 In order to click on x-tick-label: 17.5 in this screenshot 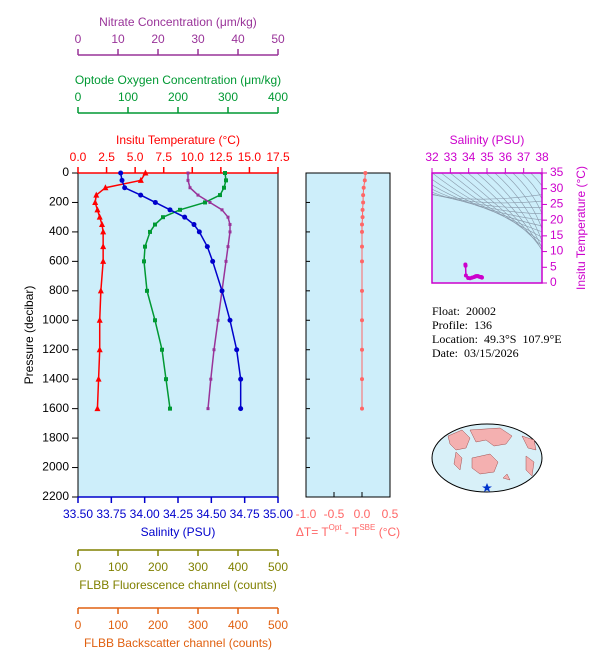, I will do `click(278, 157)`.